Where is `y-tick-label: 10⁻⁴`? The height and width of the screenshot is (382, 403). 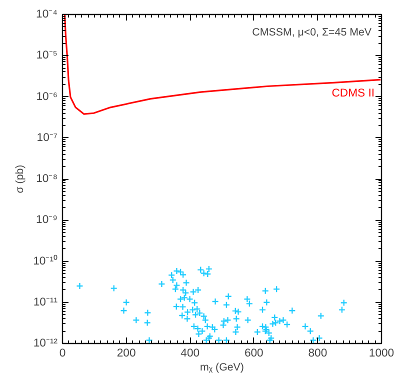 y-tick-label: 10⁻⁴ is located at coordinates (47, 14).